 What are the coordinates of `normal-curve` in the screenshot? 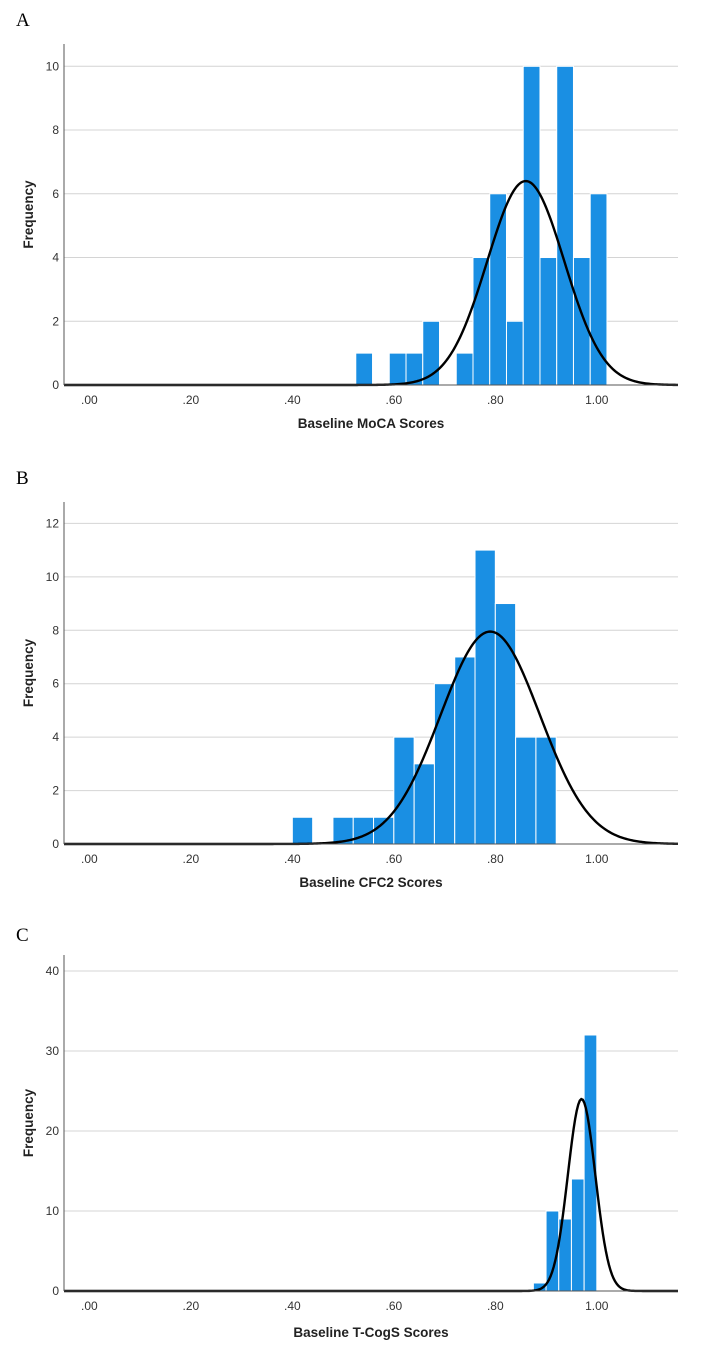 It's located at (371, 738).